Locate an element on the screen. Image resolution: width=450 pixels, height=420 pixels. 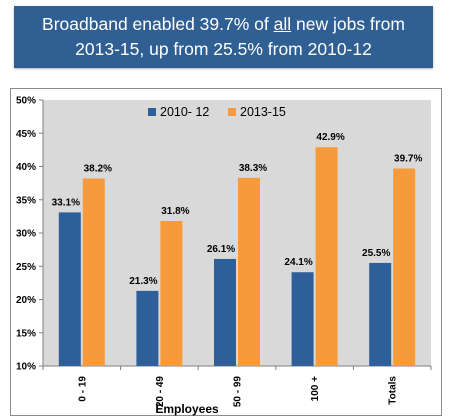
data-label: 21.3% is located at coordinates (143, 281).